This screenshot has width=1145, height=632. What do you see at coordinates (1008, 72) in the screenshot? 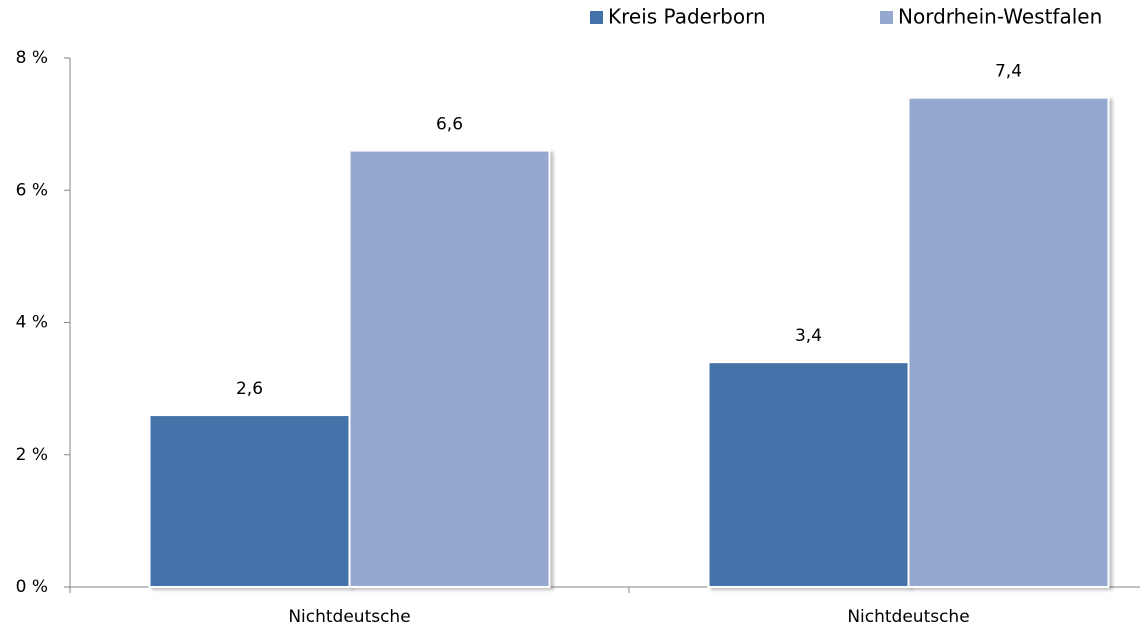
I see `data-label: 7,4` at bounding box center [1008, 72].